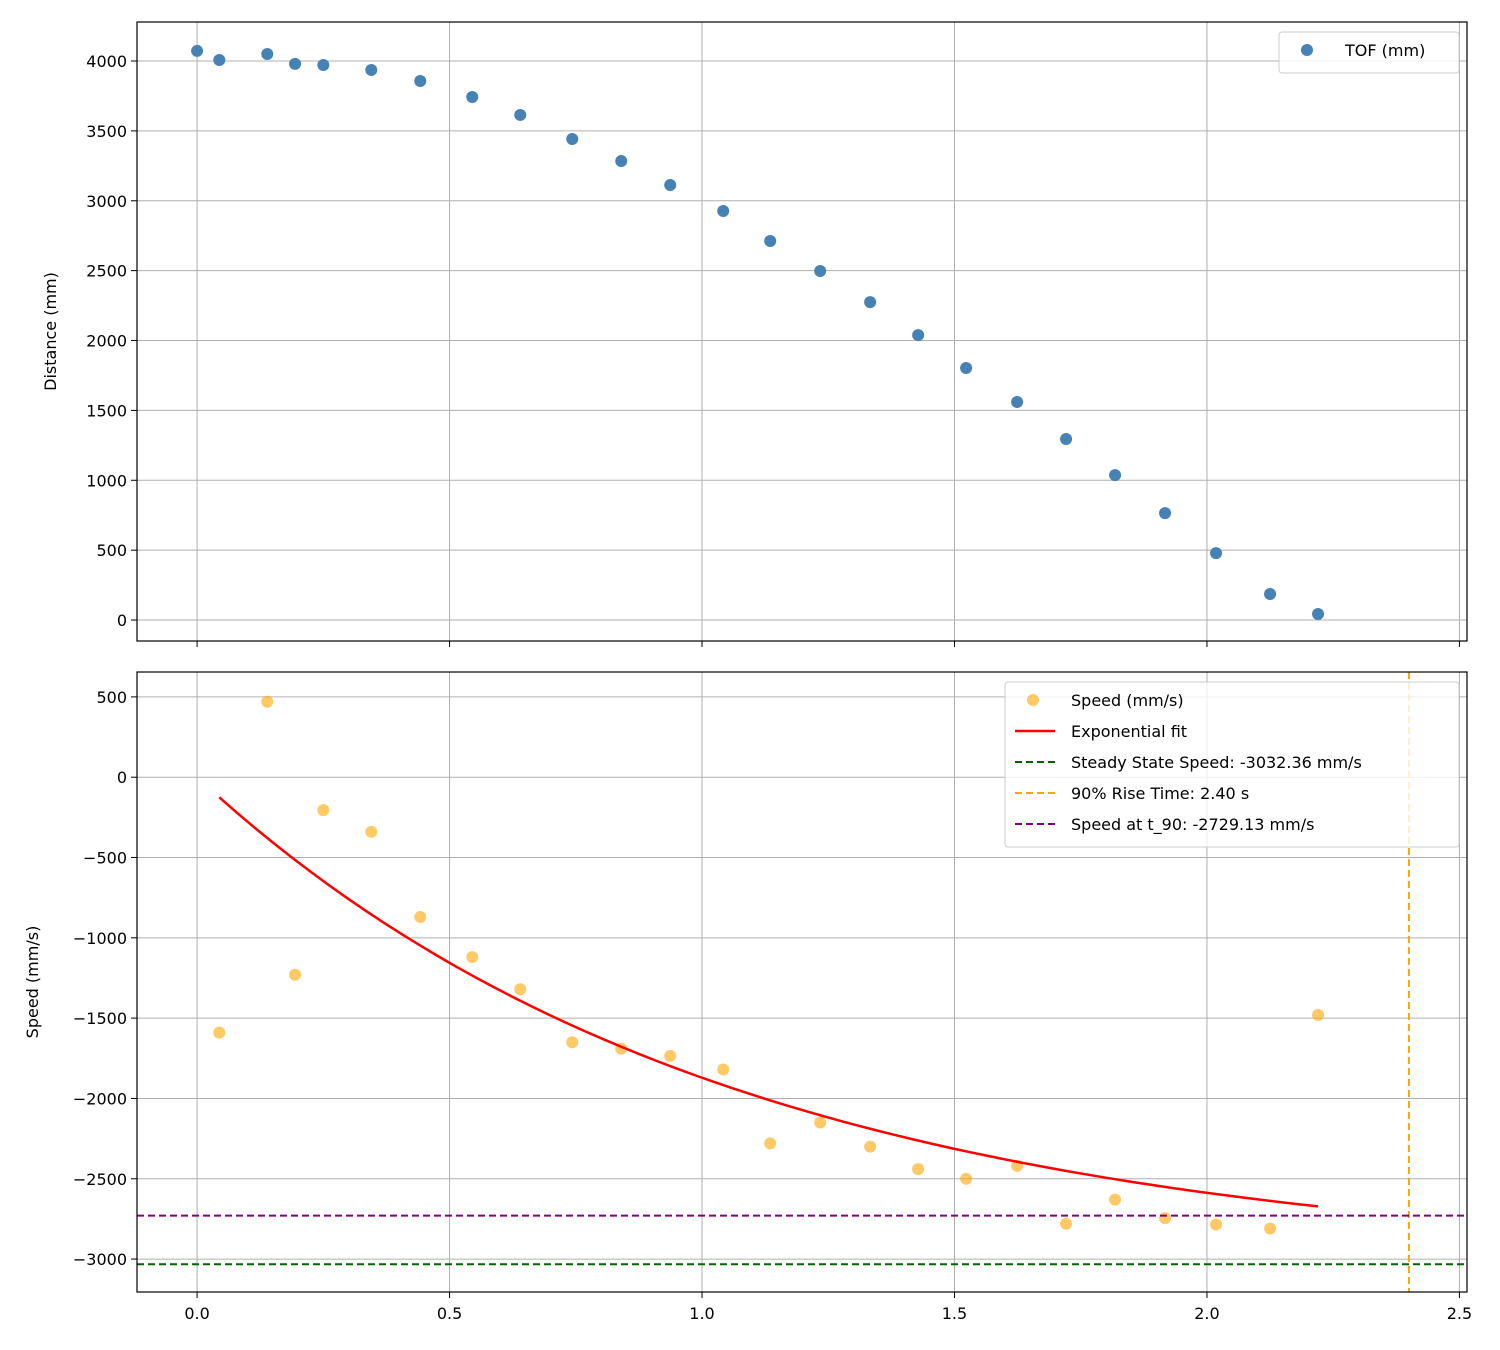 The height and width of the screenshot is (1350, 1500). Describe the element at coordinates (1160, 793) in the screenshot. I see `legend-label: 90% Rise Time: 2.40 s` at that location.